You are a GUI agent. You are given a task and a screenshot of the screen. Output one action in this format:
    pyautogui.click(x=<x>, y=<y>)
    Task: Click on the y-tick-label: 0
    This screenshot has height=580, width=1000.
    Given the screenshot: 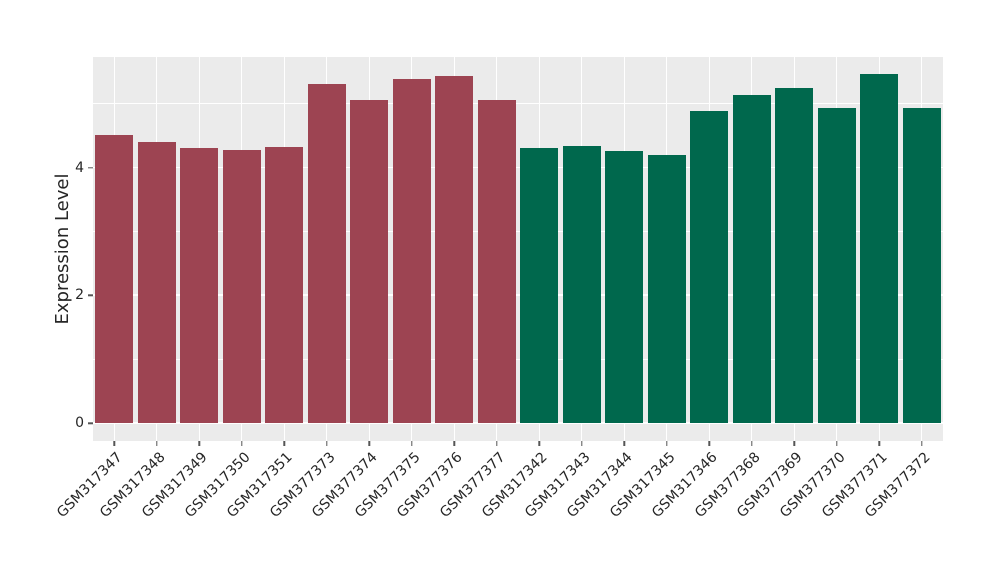 What is the action you would take?
    pyautogui.click(x=79, y=423)
    